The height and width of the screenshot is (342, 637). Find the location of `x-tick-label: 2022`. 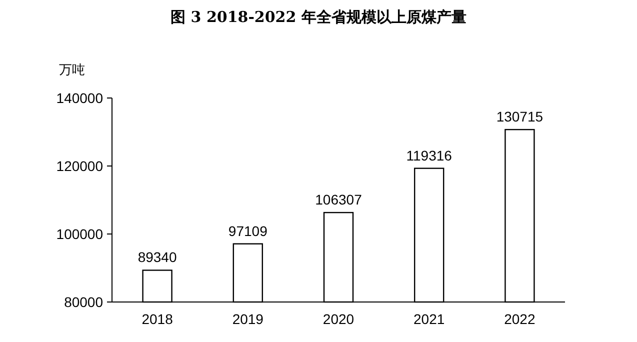

x-tick-label: 2022 is located at coordinates (520, 319).